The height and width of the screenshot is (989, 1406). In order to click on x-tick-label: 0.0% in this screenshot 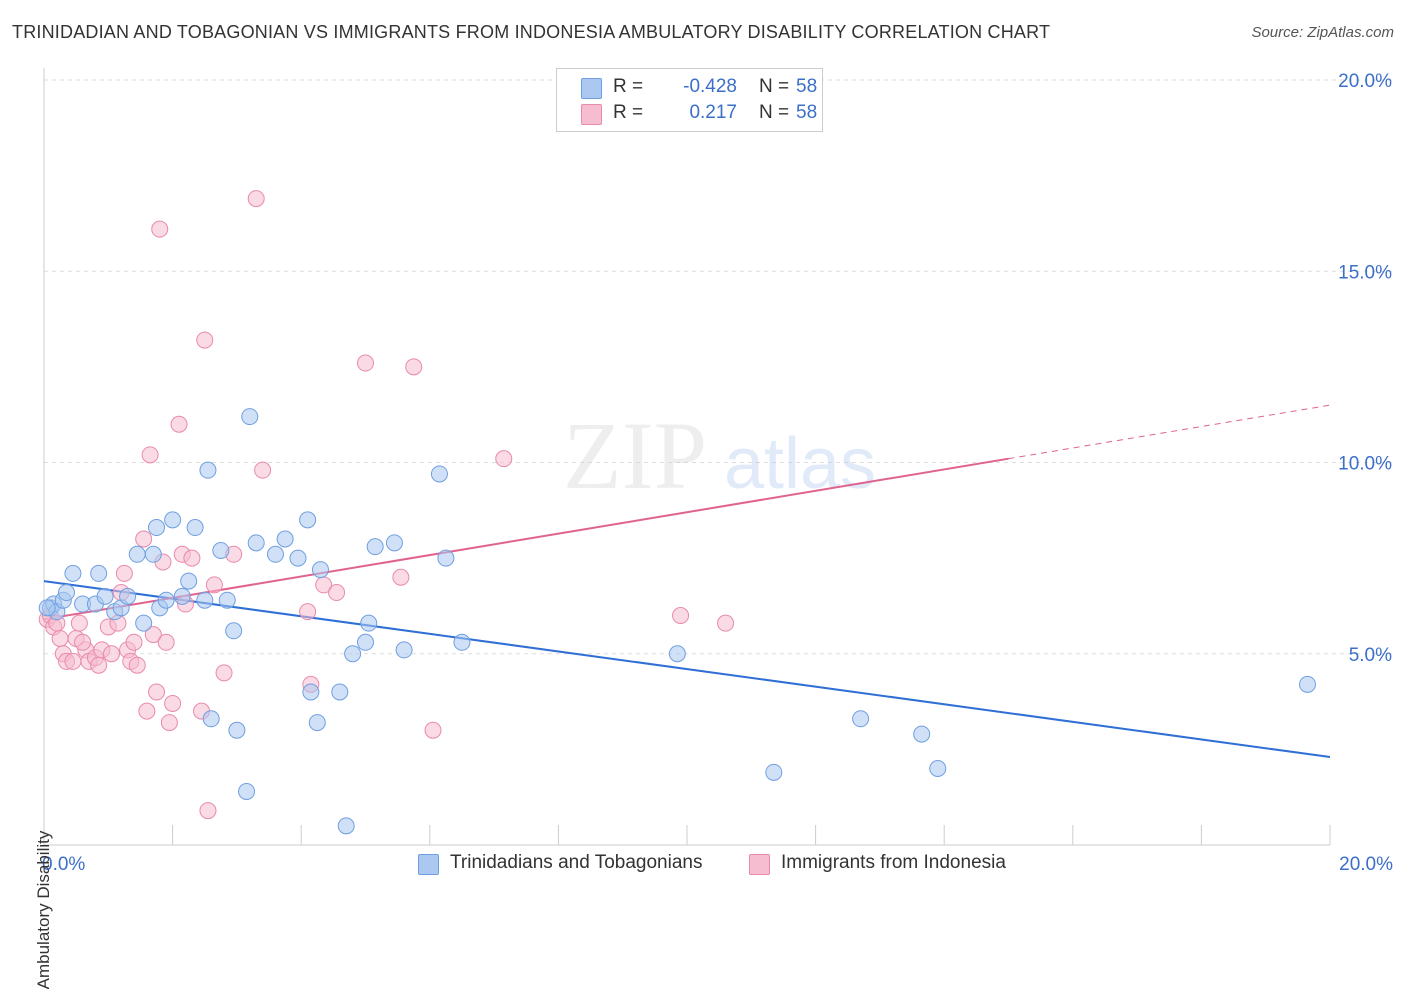, I will do `click(63, 864)`.